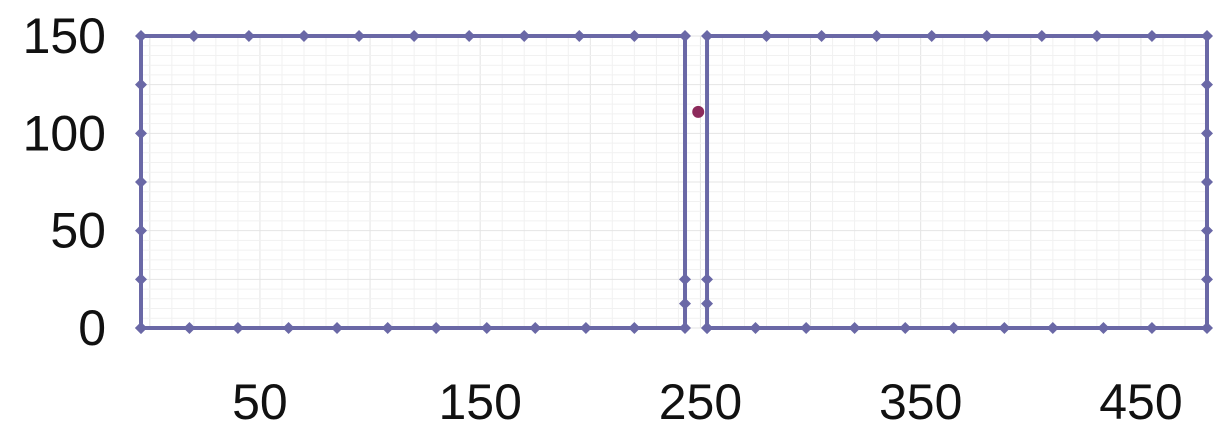 This screenshot has height=428, width=1224. I want to click on x-axis-tick-labels: 50 150 250 350 450, so click(707, 401).